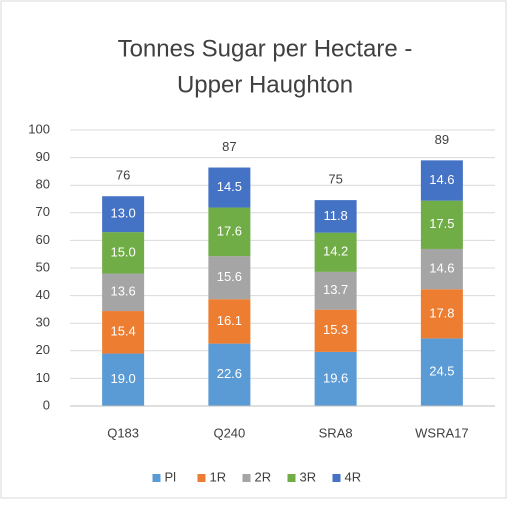 Image resolution: width=510 pixels, height=506 pixels. Describe the element at coordinates (353, 476) in the screenshot. I see `legend-label: 4R` at that location.